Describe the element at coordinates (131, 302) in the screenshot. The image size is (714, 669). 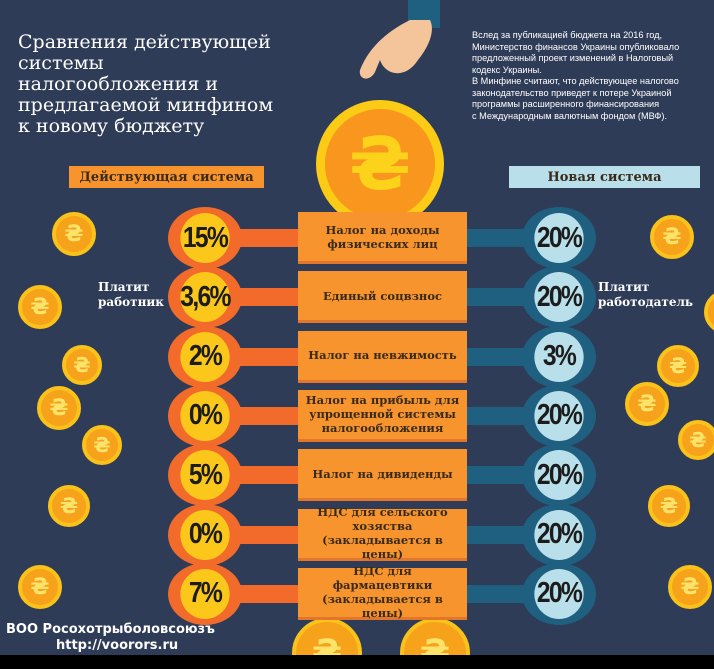
I see `side-label-line: работник` at that location.